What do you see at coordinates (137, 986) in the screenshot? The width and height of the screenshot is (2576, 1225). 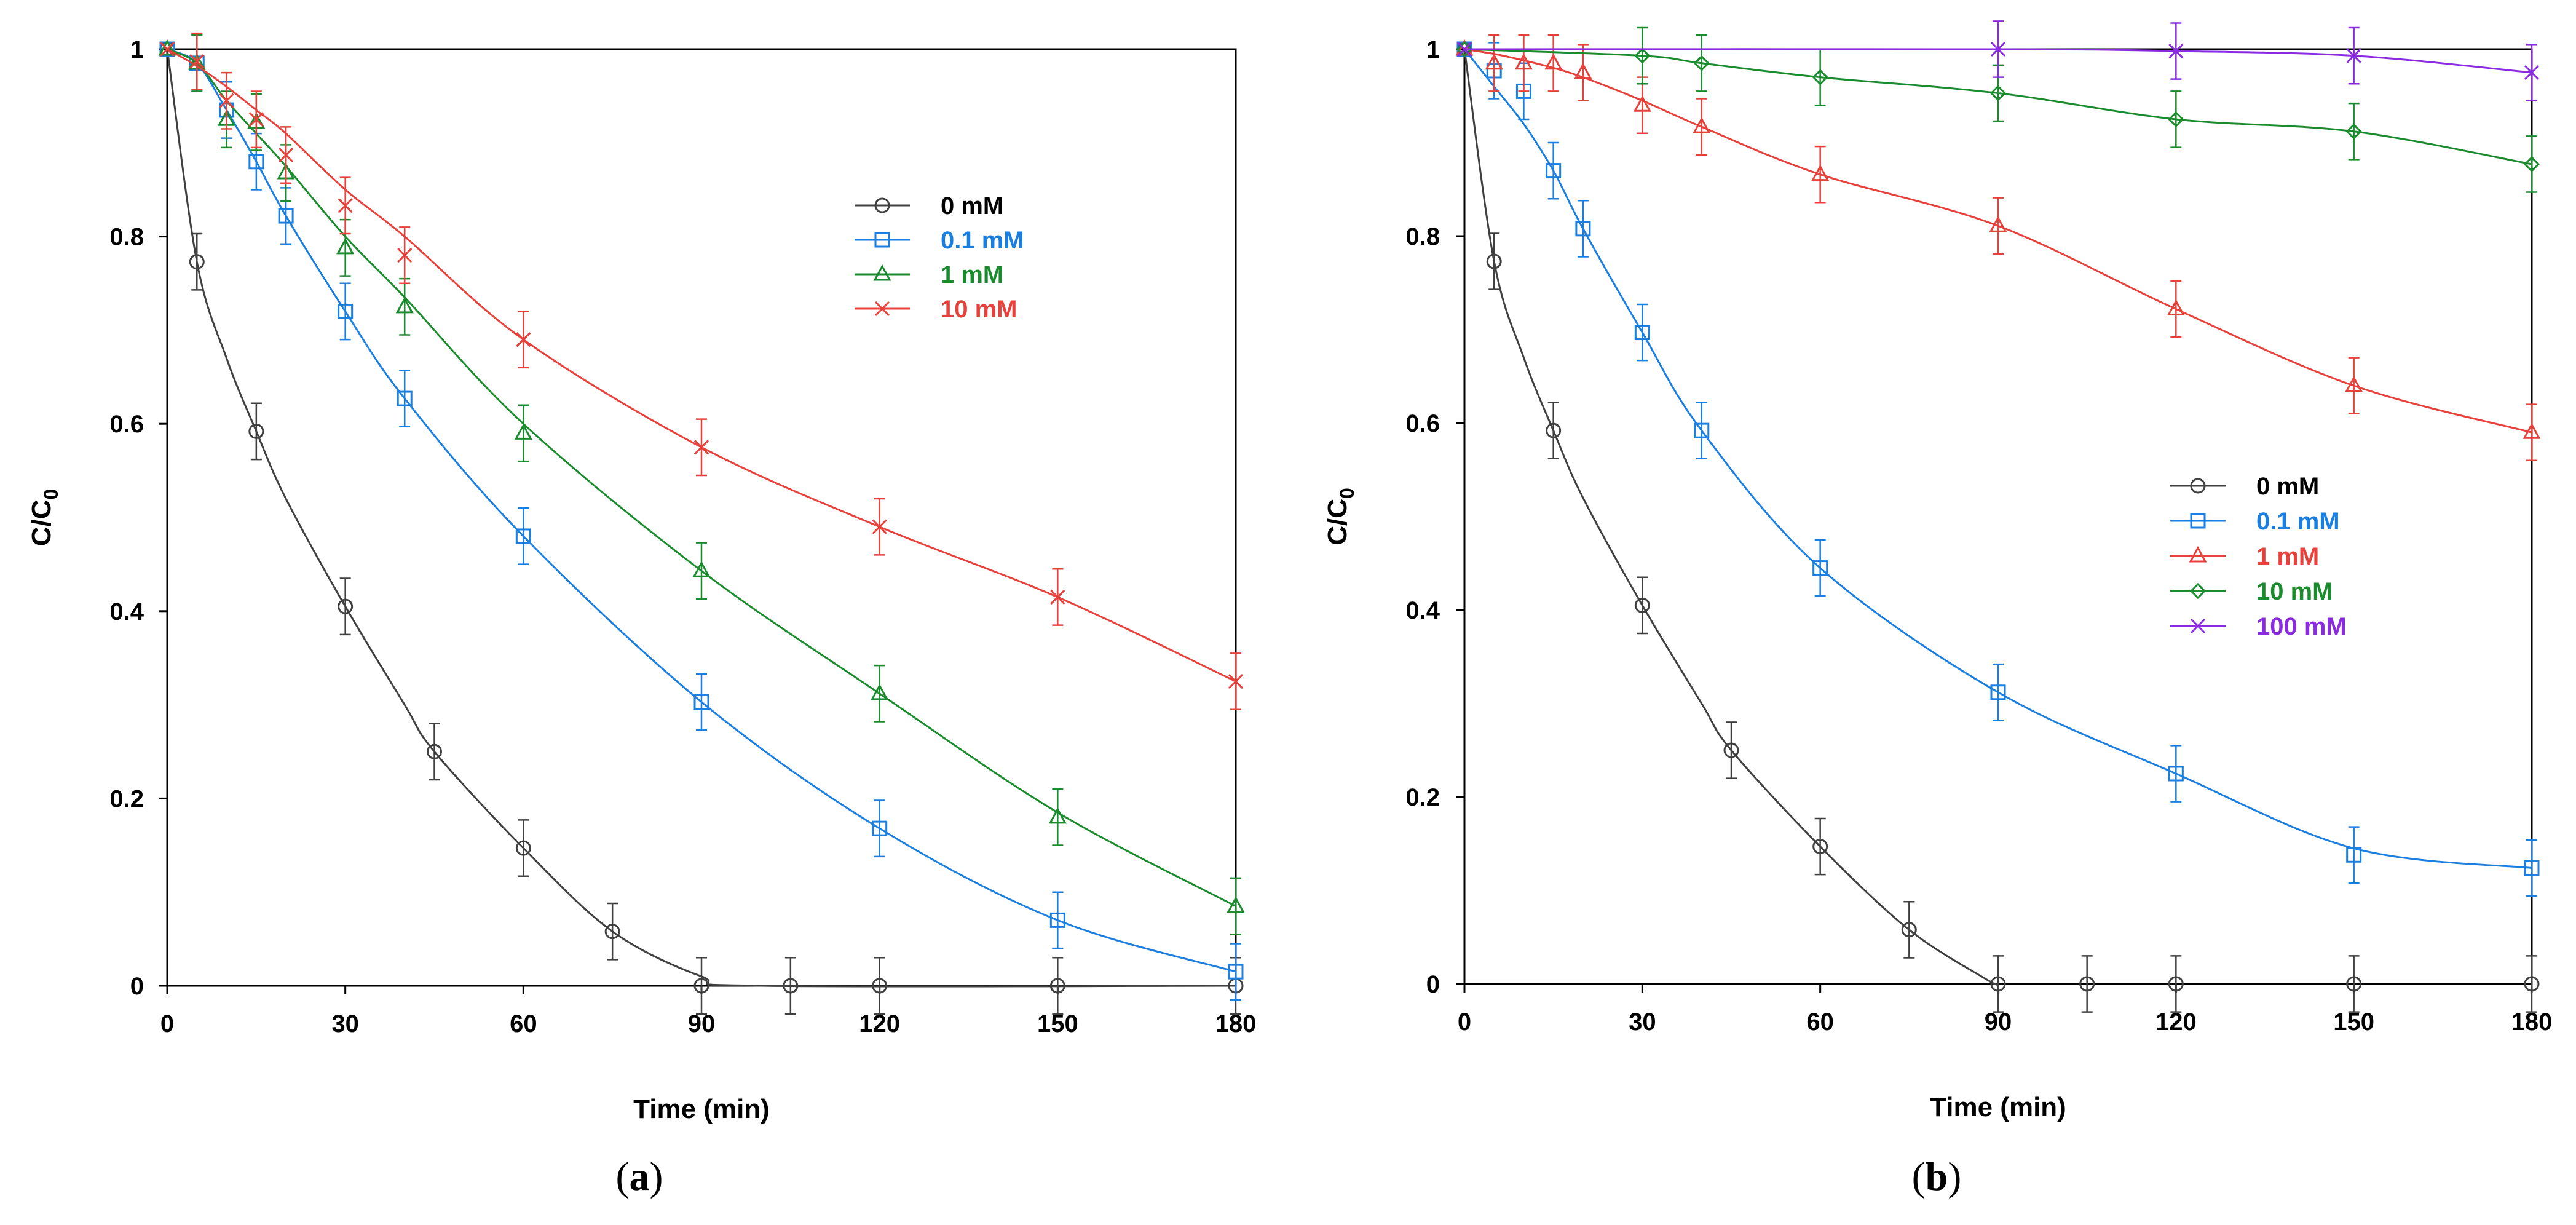 I see `y-tick-label: 0` at bounding box center [137, 986].